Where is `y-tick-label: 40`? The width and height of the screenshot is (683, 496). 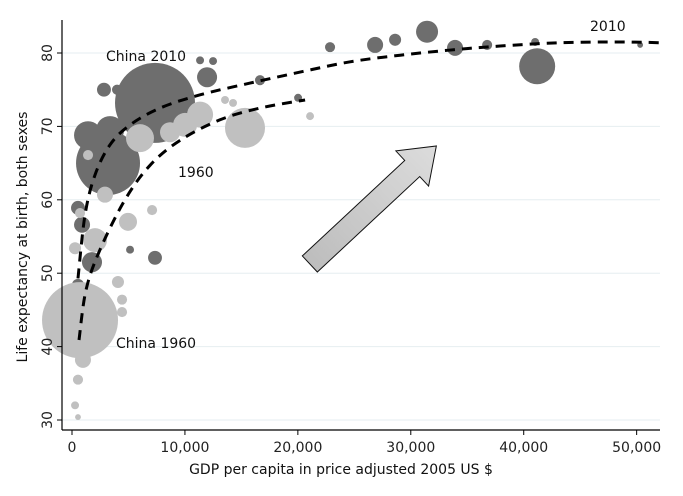 y-tick-label: 40 is located at coordinates (48, 347).